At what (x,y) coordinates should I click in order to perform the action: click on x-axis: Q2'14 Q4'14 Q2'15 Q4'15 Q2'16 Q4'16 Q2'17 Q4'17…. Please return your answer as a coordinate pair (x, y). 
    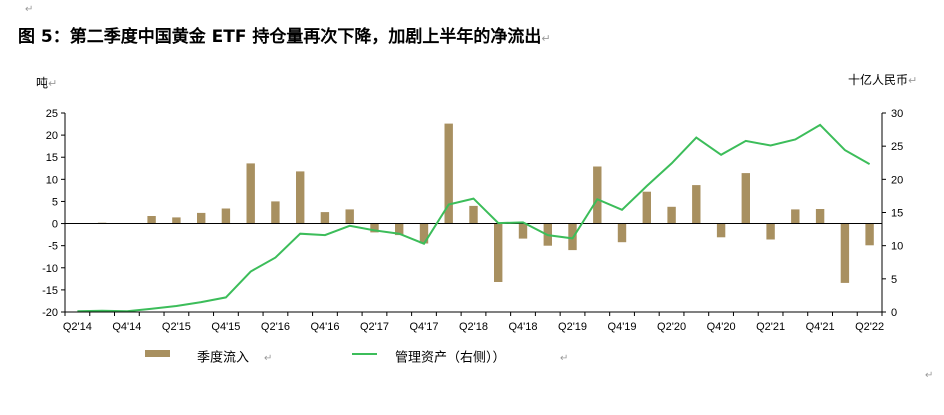
    Looking at the image, I should click on (473, 322).